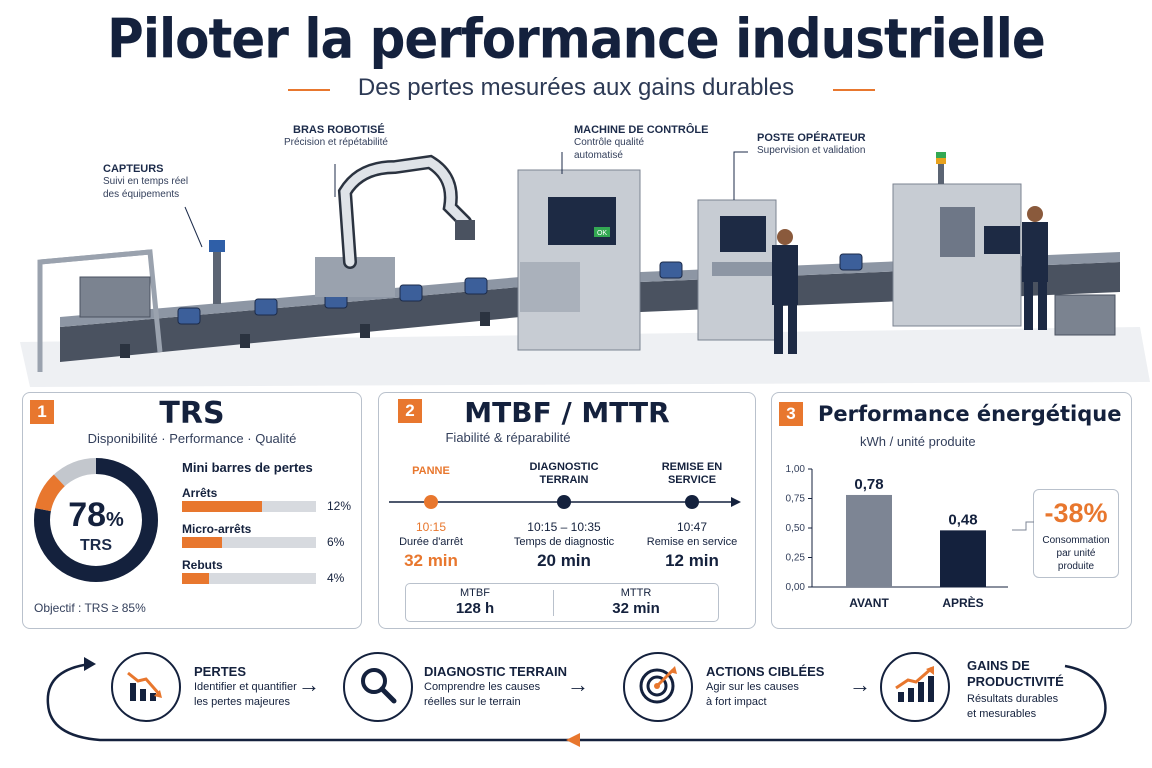 The image size is (1152, 768). Describe the element at coordinates (336, 578) in the screenshot. I see `loss-value: 4%` at that location.